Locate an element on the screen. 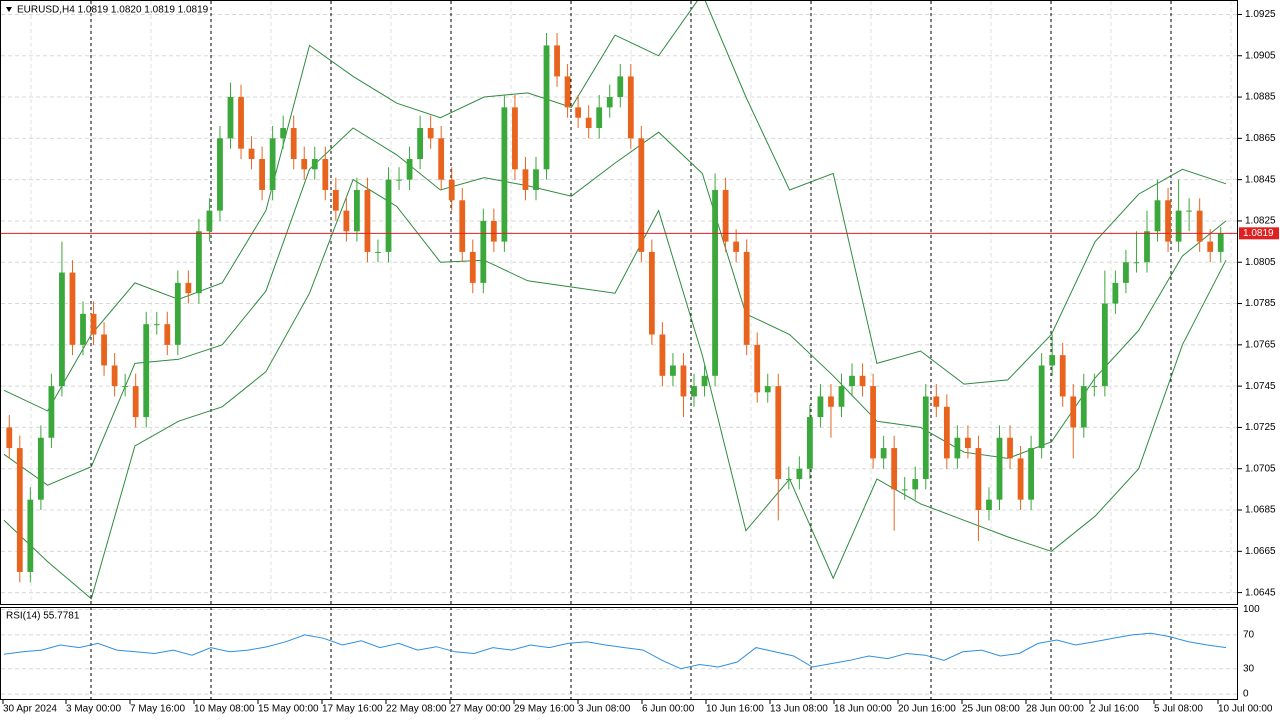 The image size is (1280, 720). last-price-box is located at coordinates (1259, 233).